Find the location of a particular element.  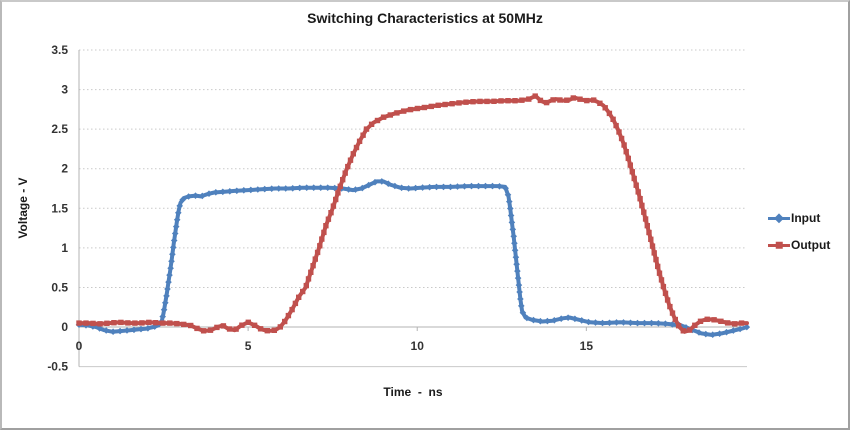

square-icon is located at coordinates (779, 245).